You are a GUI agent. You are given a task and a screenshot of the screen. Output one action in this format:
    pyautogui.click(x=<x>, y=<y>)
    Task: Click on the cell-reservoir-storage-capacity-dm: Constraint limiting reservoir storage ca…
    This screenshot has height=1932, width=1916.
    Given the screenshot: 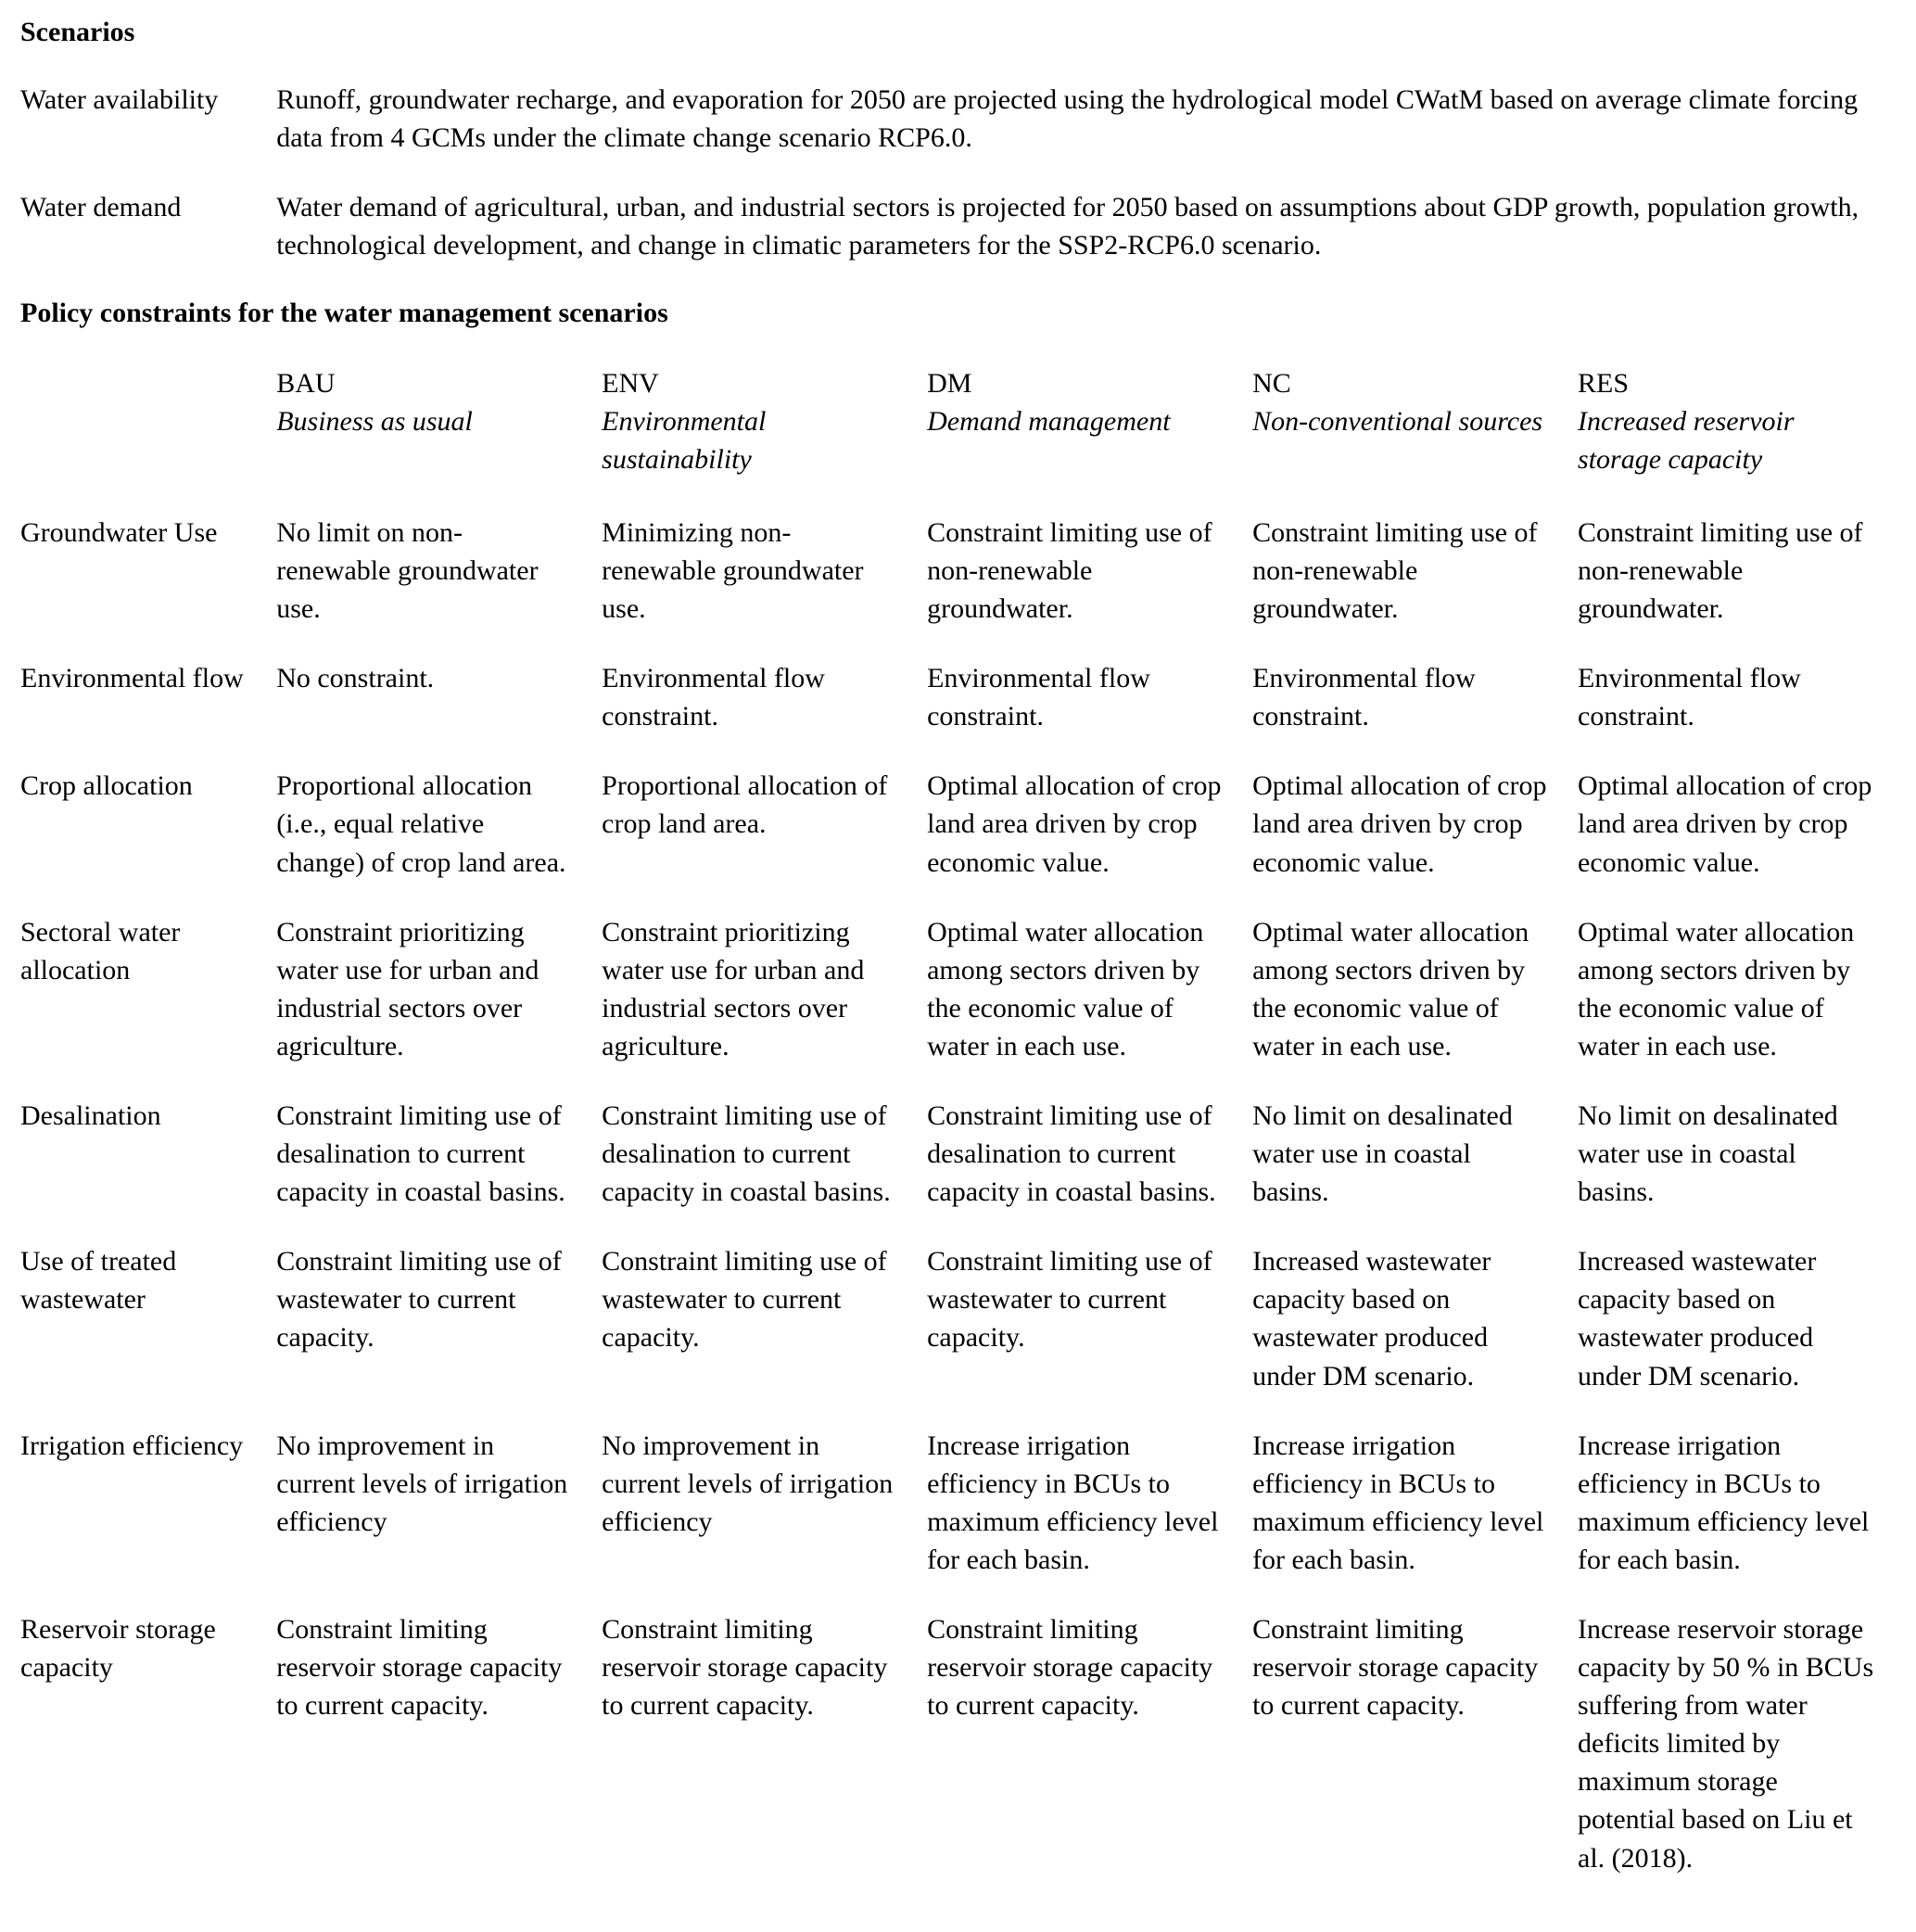 What is the action you would take?
    pyautogui.click(x=1070, y=1668)
    